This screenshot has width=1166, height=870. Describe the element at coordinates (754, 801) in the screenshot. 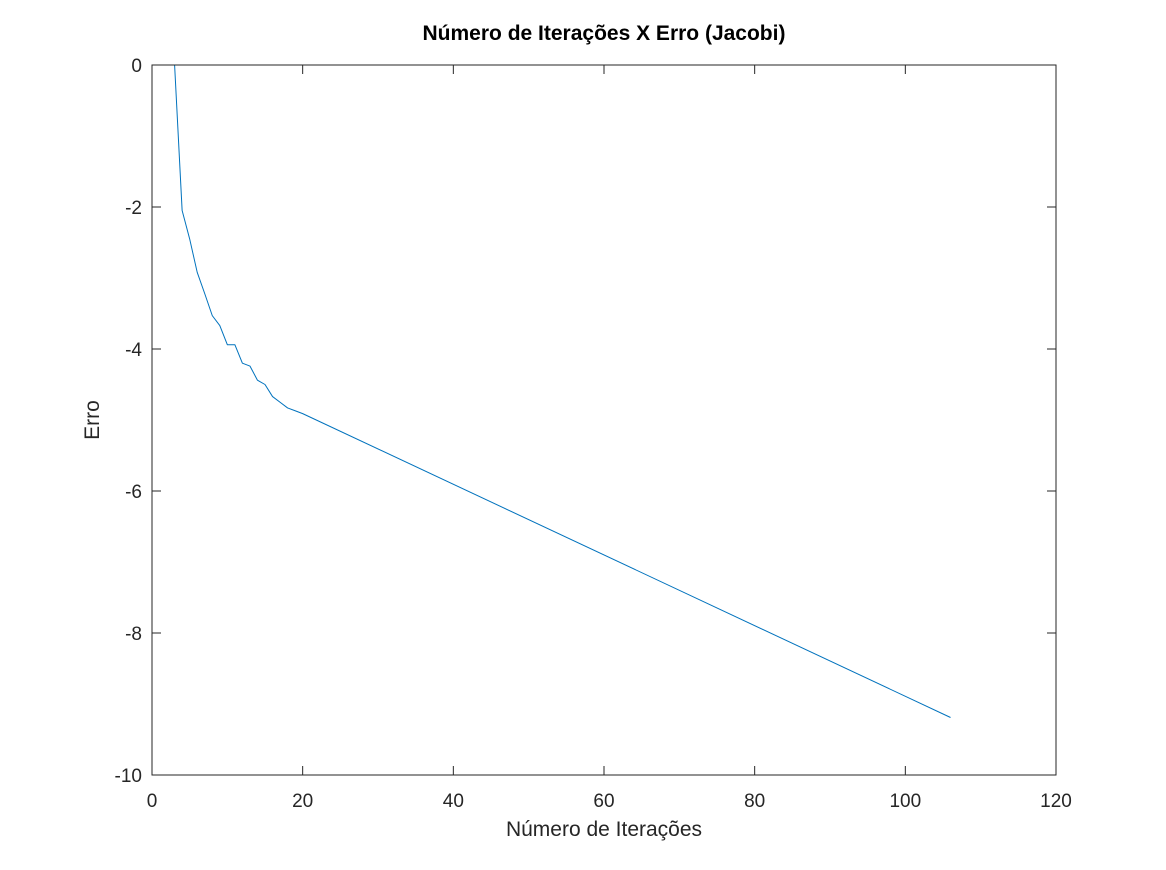

I see `x-tick-label: 80` at that location.